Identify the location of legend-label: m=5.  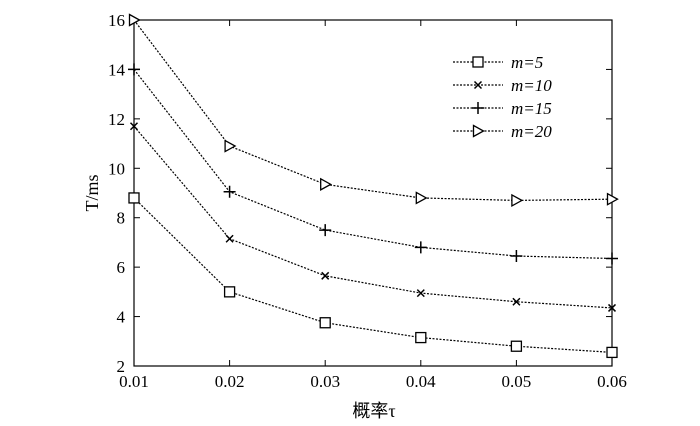
(527, 62).